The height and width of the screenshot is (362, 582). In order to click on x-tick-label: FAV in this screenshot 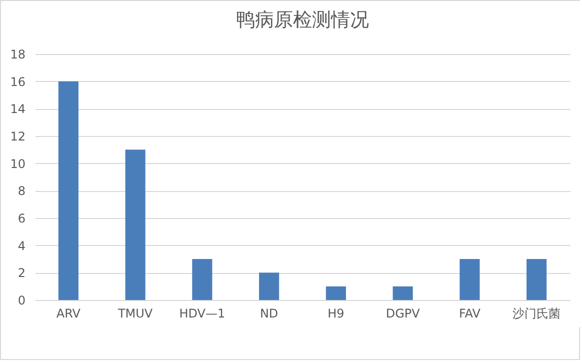, I will do `click(470, 313)`.